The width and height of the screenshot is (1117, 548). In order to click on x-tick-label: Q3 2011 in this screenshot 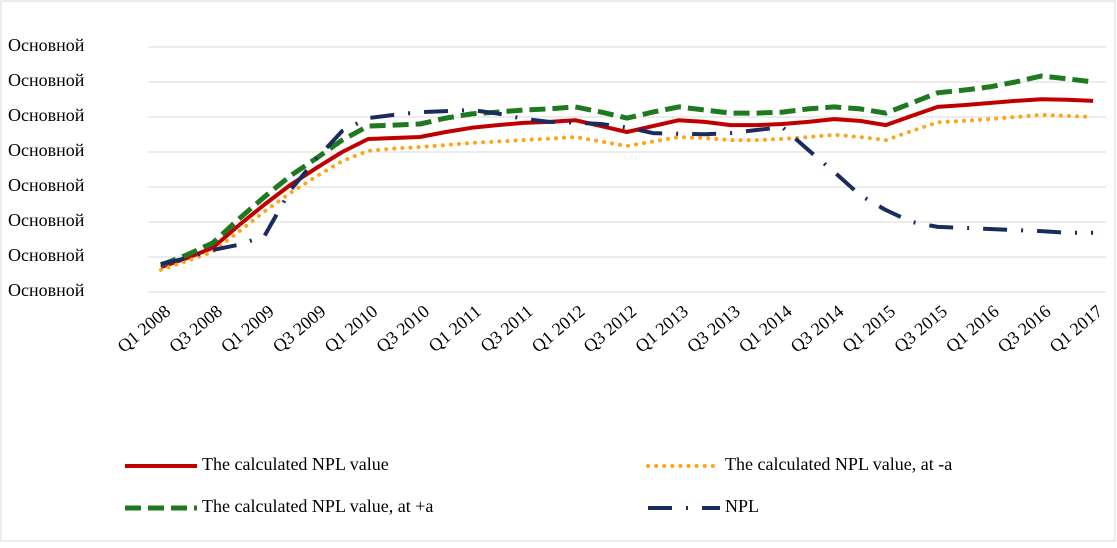, I will do `click(506, 328)`.